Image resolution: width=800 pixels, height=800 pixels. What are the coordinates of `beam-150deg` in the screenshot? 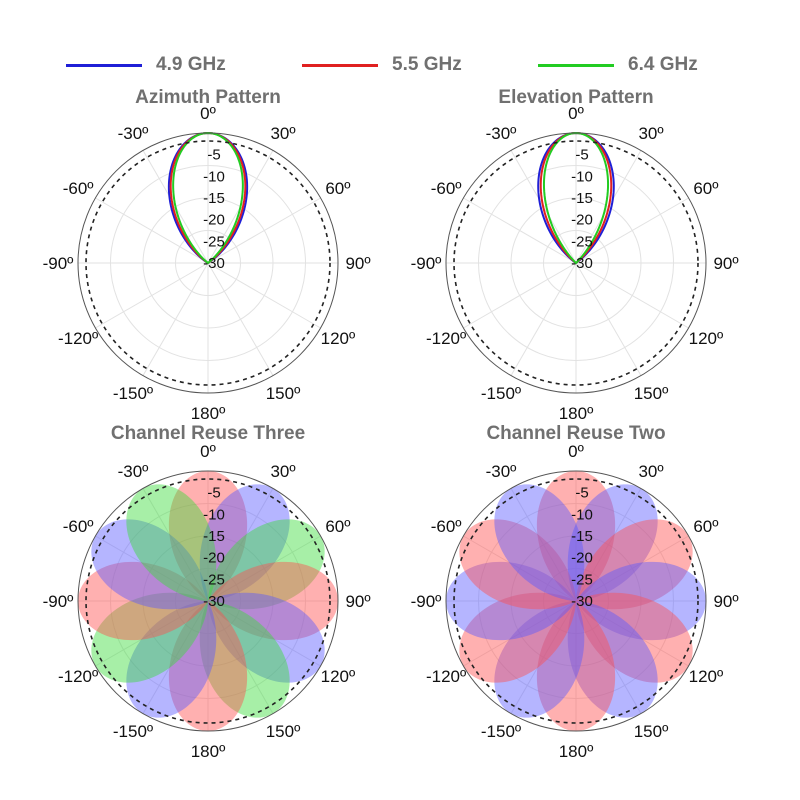 It's located at (539, 659).